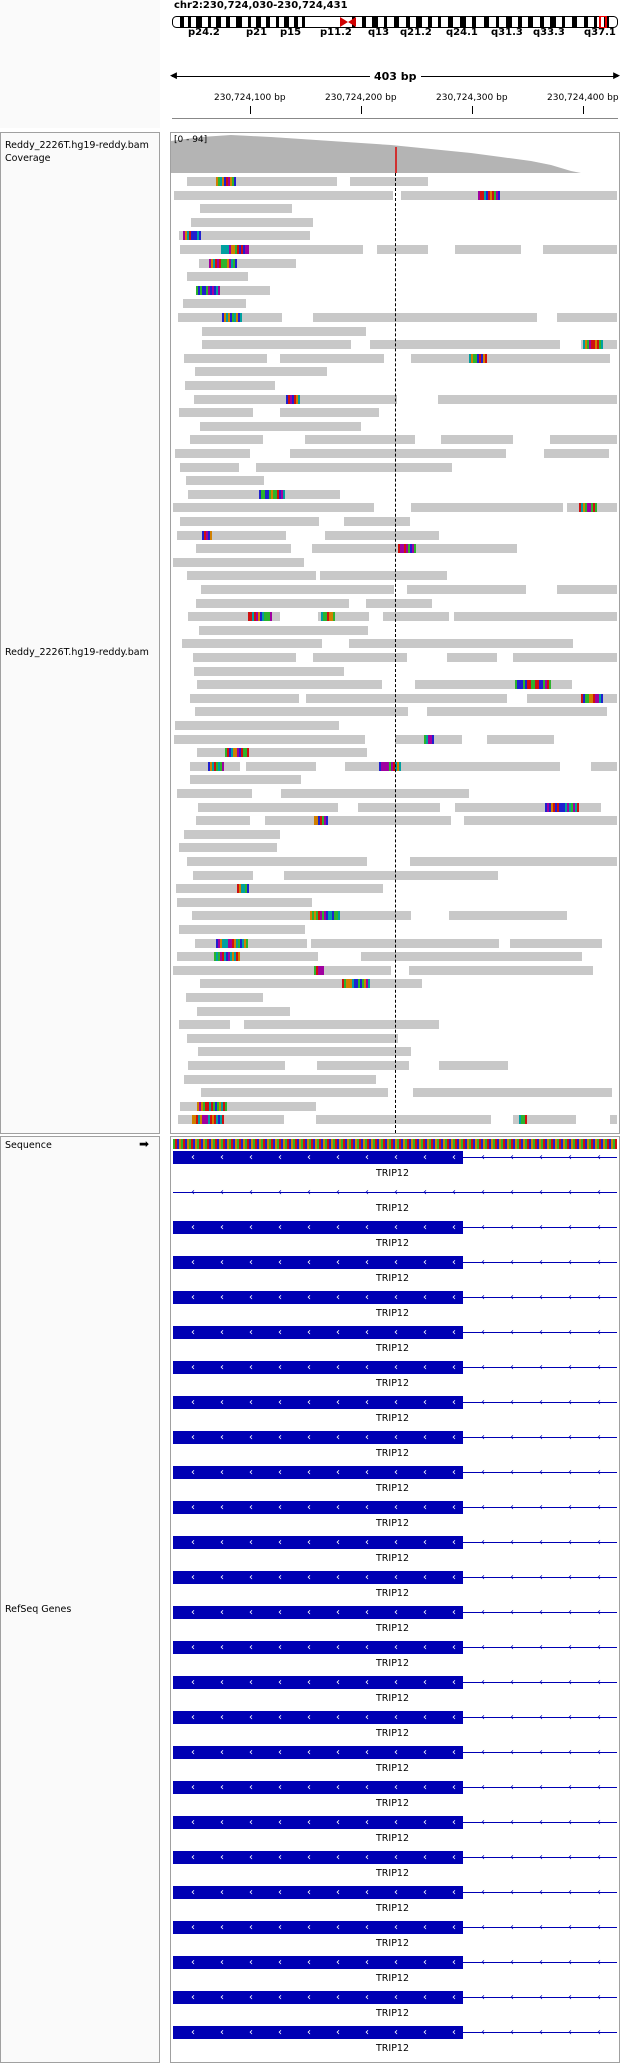 The height and width of the screenshot is (2063, 640). Describe the element at coordinates (395, 154) in the screenshot. I see `coverage-track` at that location.